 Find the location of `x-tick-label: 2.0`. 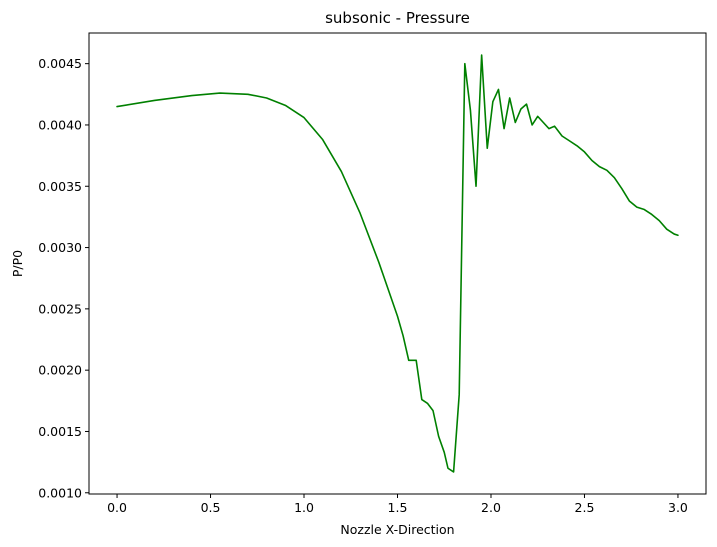

x-tick-label: 2.0 is located at coordinates (491, 507).